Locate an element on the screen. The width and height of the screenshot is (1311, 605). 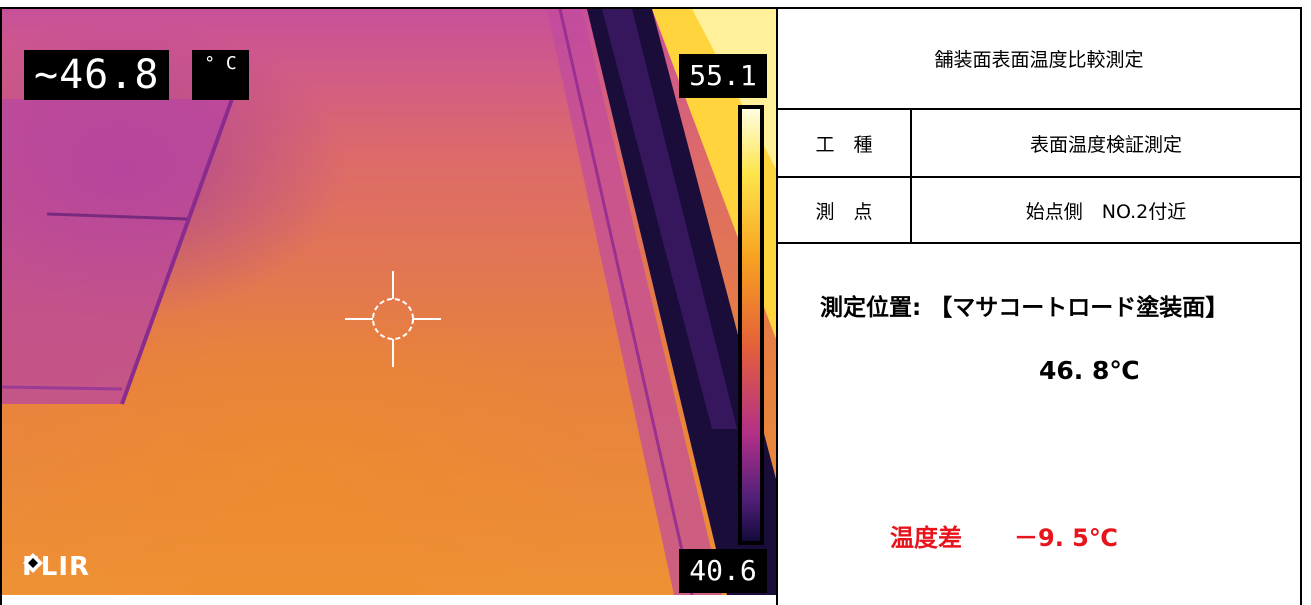
kind-label: 工 種 is located at coordinates (845, 143).